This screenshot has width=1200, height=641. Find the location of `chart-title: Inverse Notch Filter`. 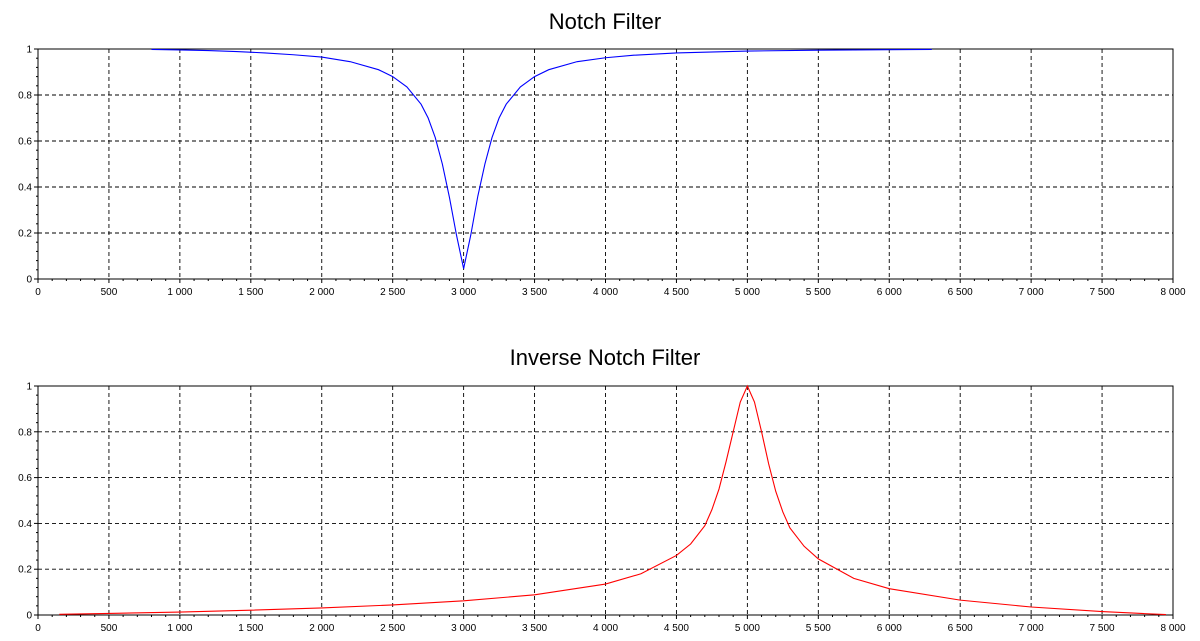

chart-title: Inverse Notch Filter is located at coordinates (605, 357).